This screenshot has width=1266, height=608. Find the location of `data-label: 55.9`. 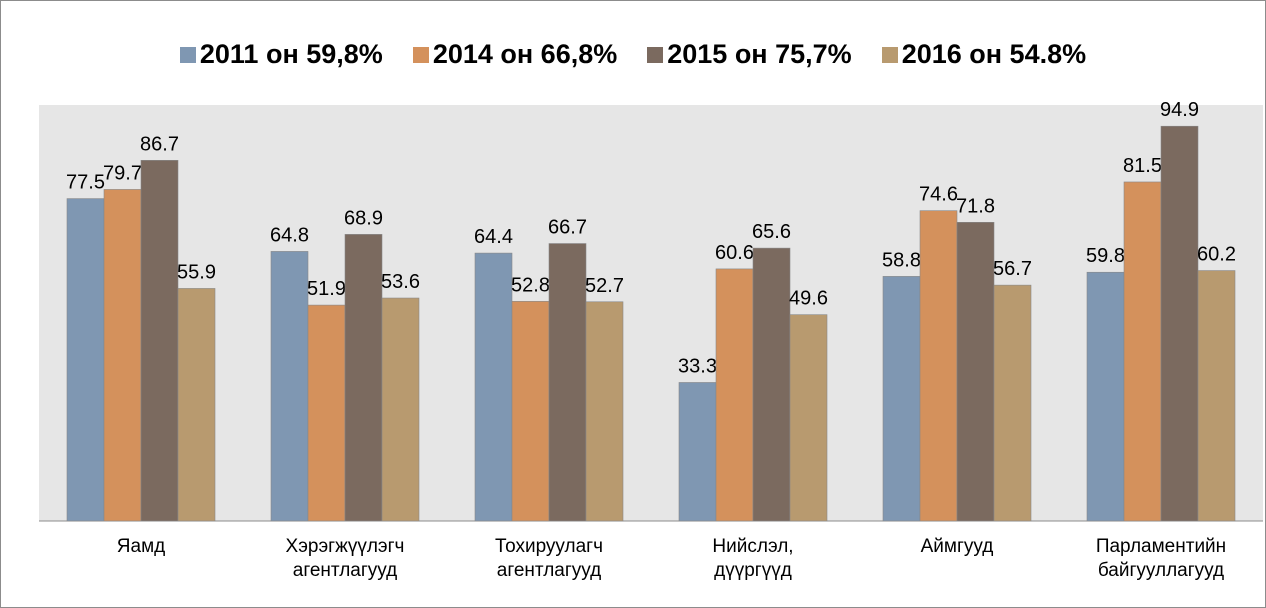

data-label: 55.9 is located at coordinates (196, 272).